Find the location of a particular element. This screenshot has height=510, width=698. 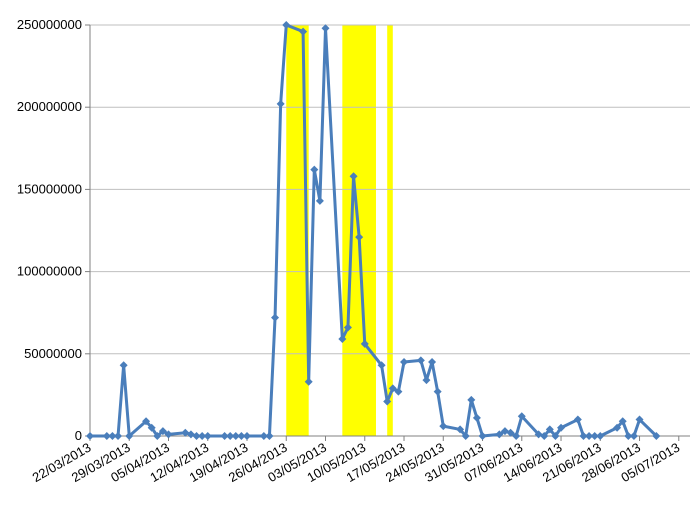

highlight-bands is located at coordinates (339, 230).